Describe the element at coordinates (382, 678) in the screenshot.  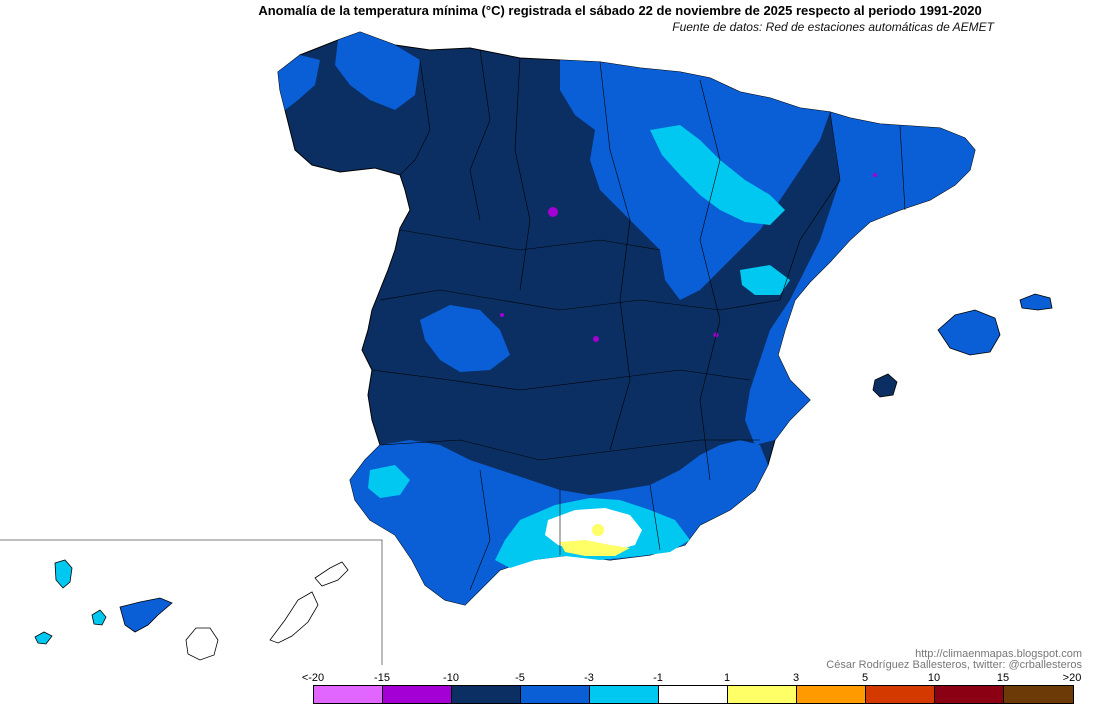
I see `legend-tick-label: -15` at that location.